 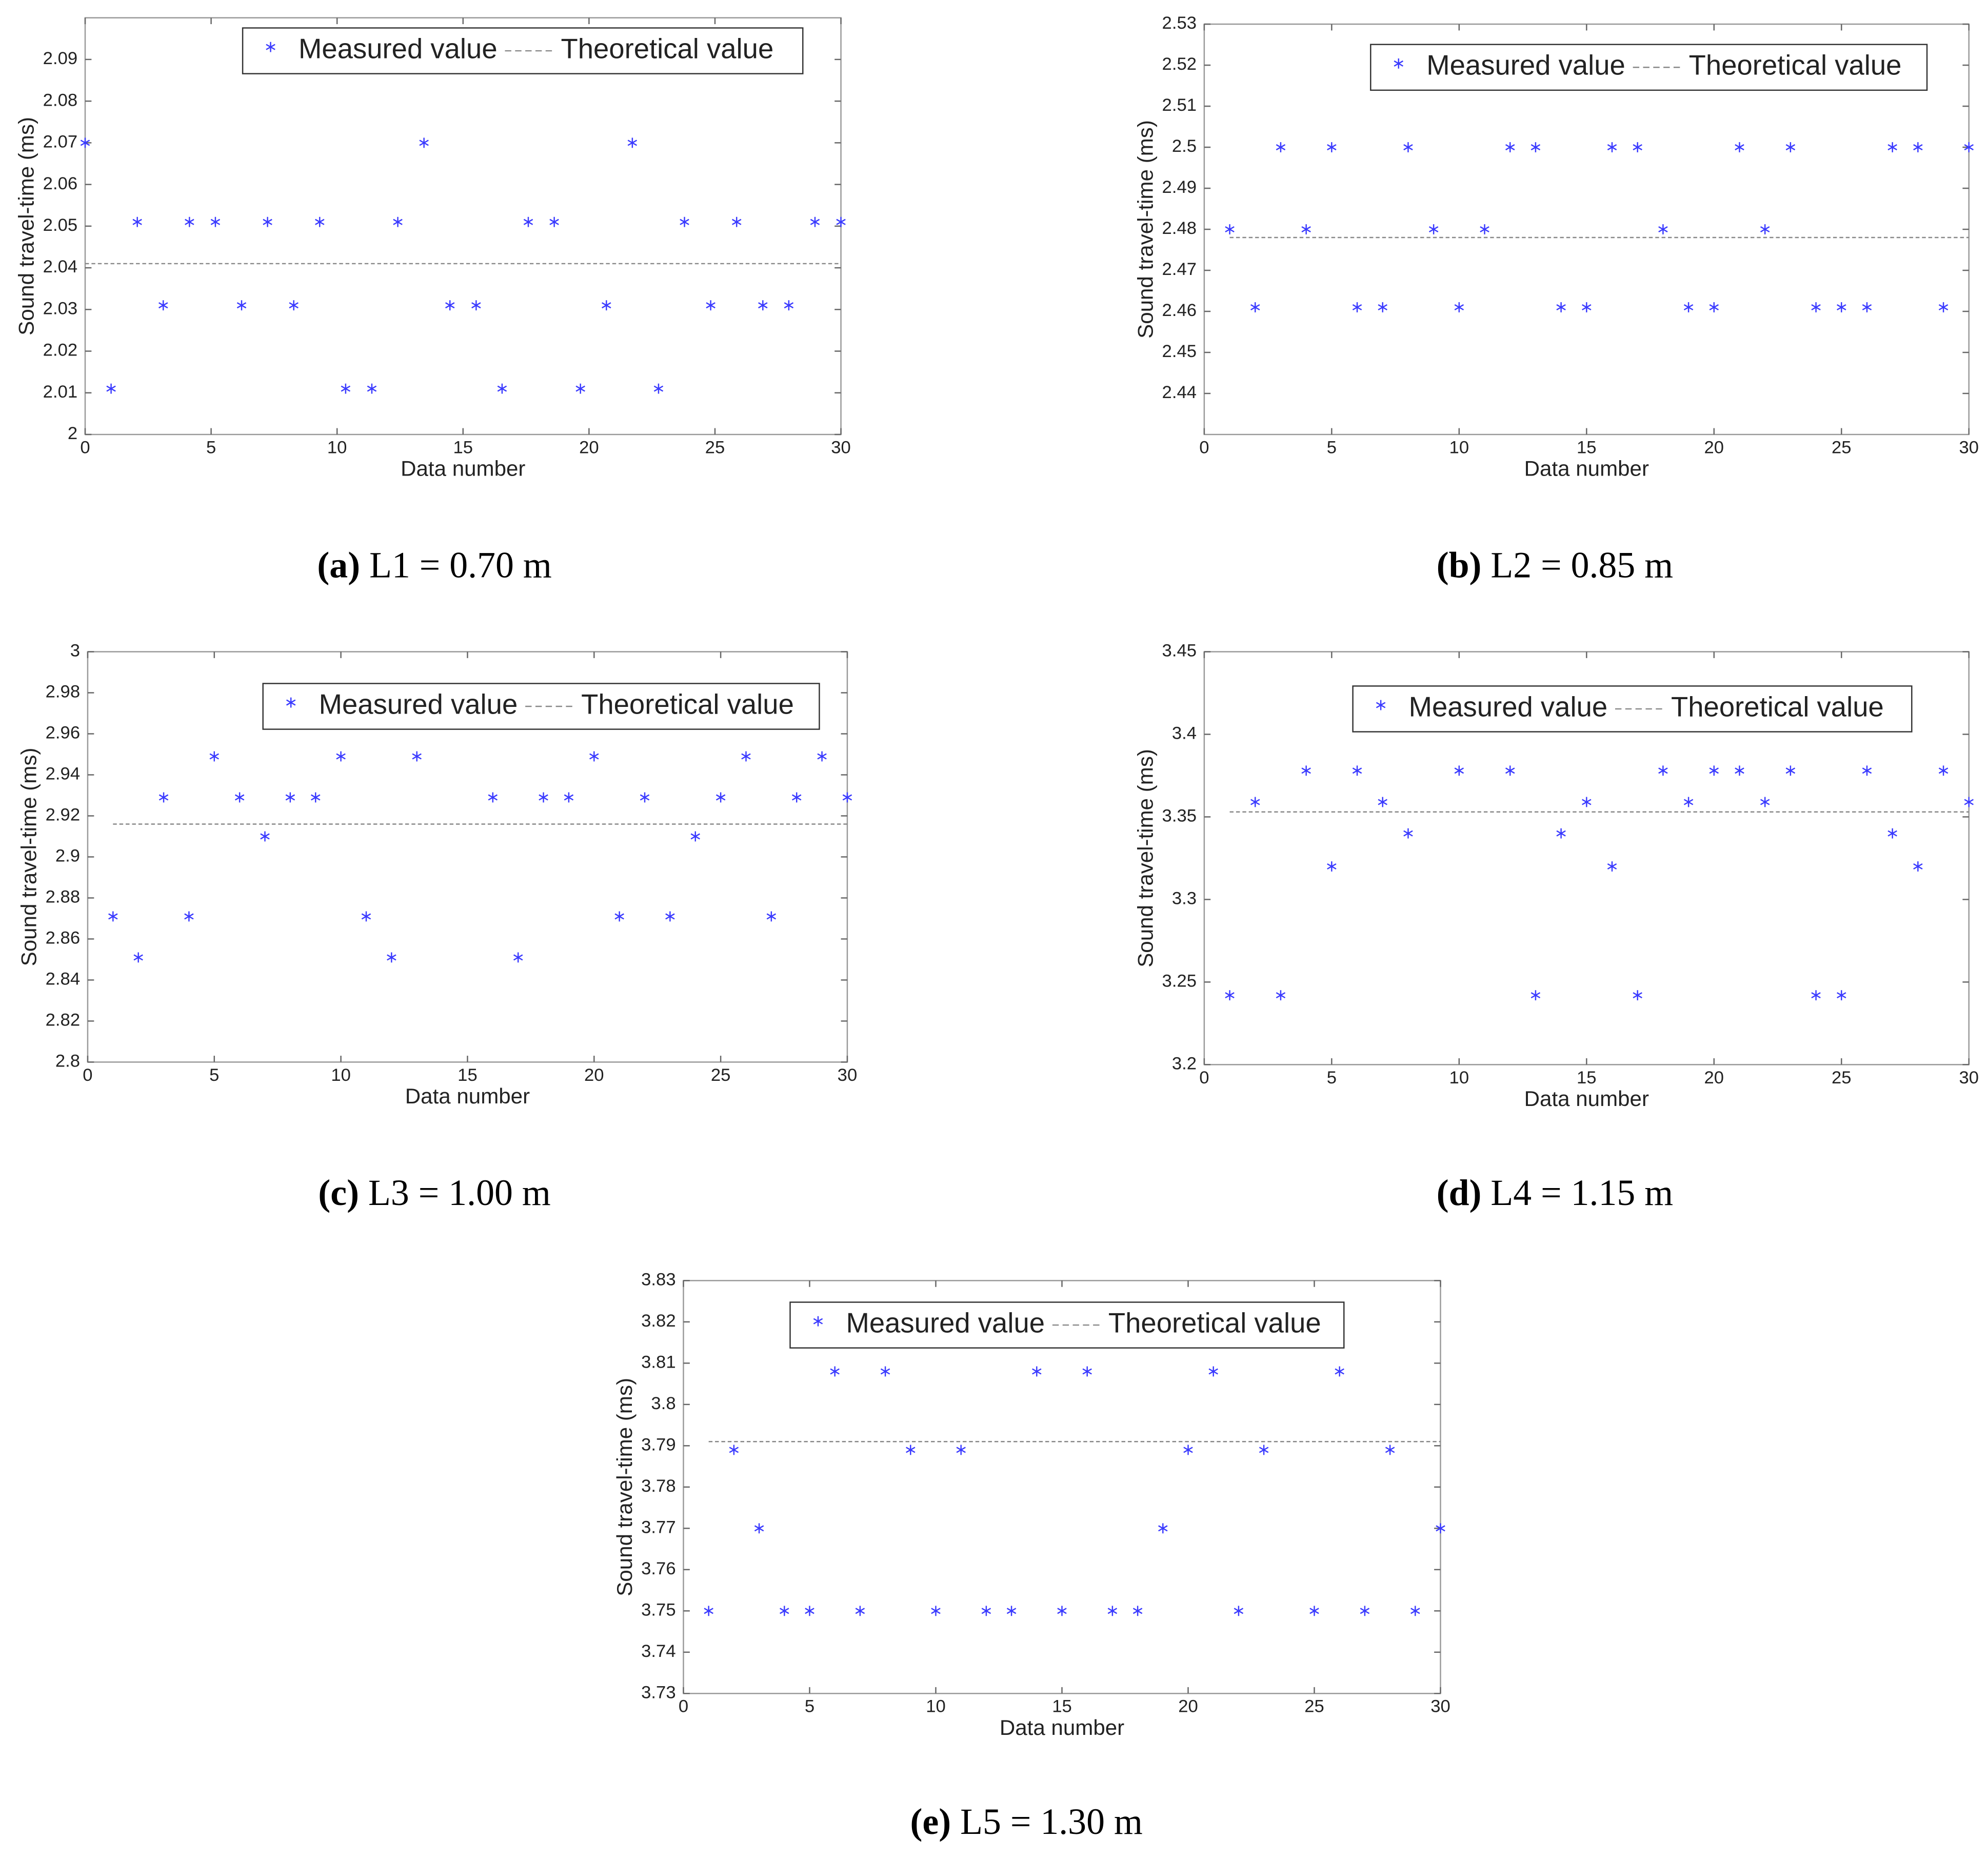 I want to click on caption-text: L1 = 0.70 m, so click(x=460, y=565).